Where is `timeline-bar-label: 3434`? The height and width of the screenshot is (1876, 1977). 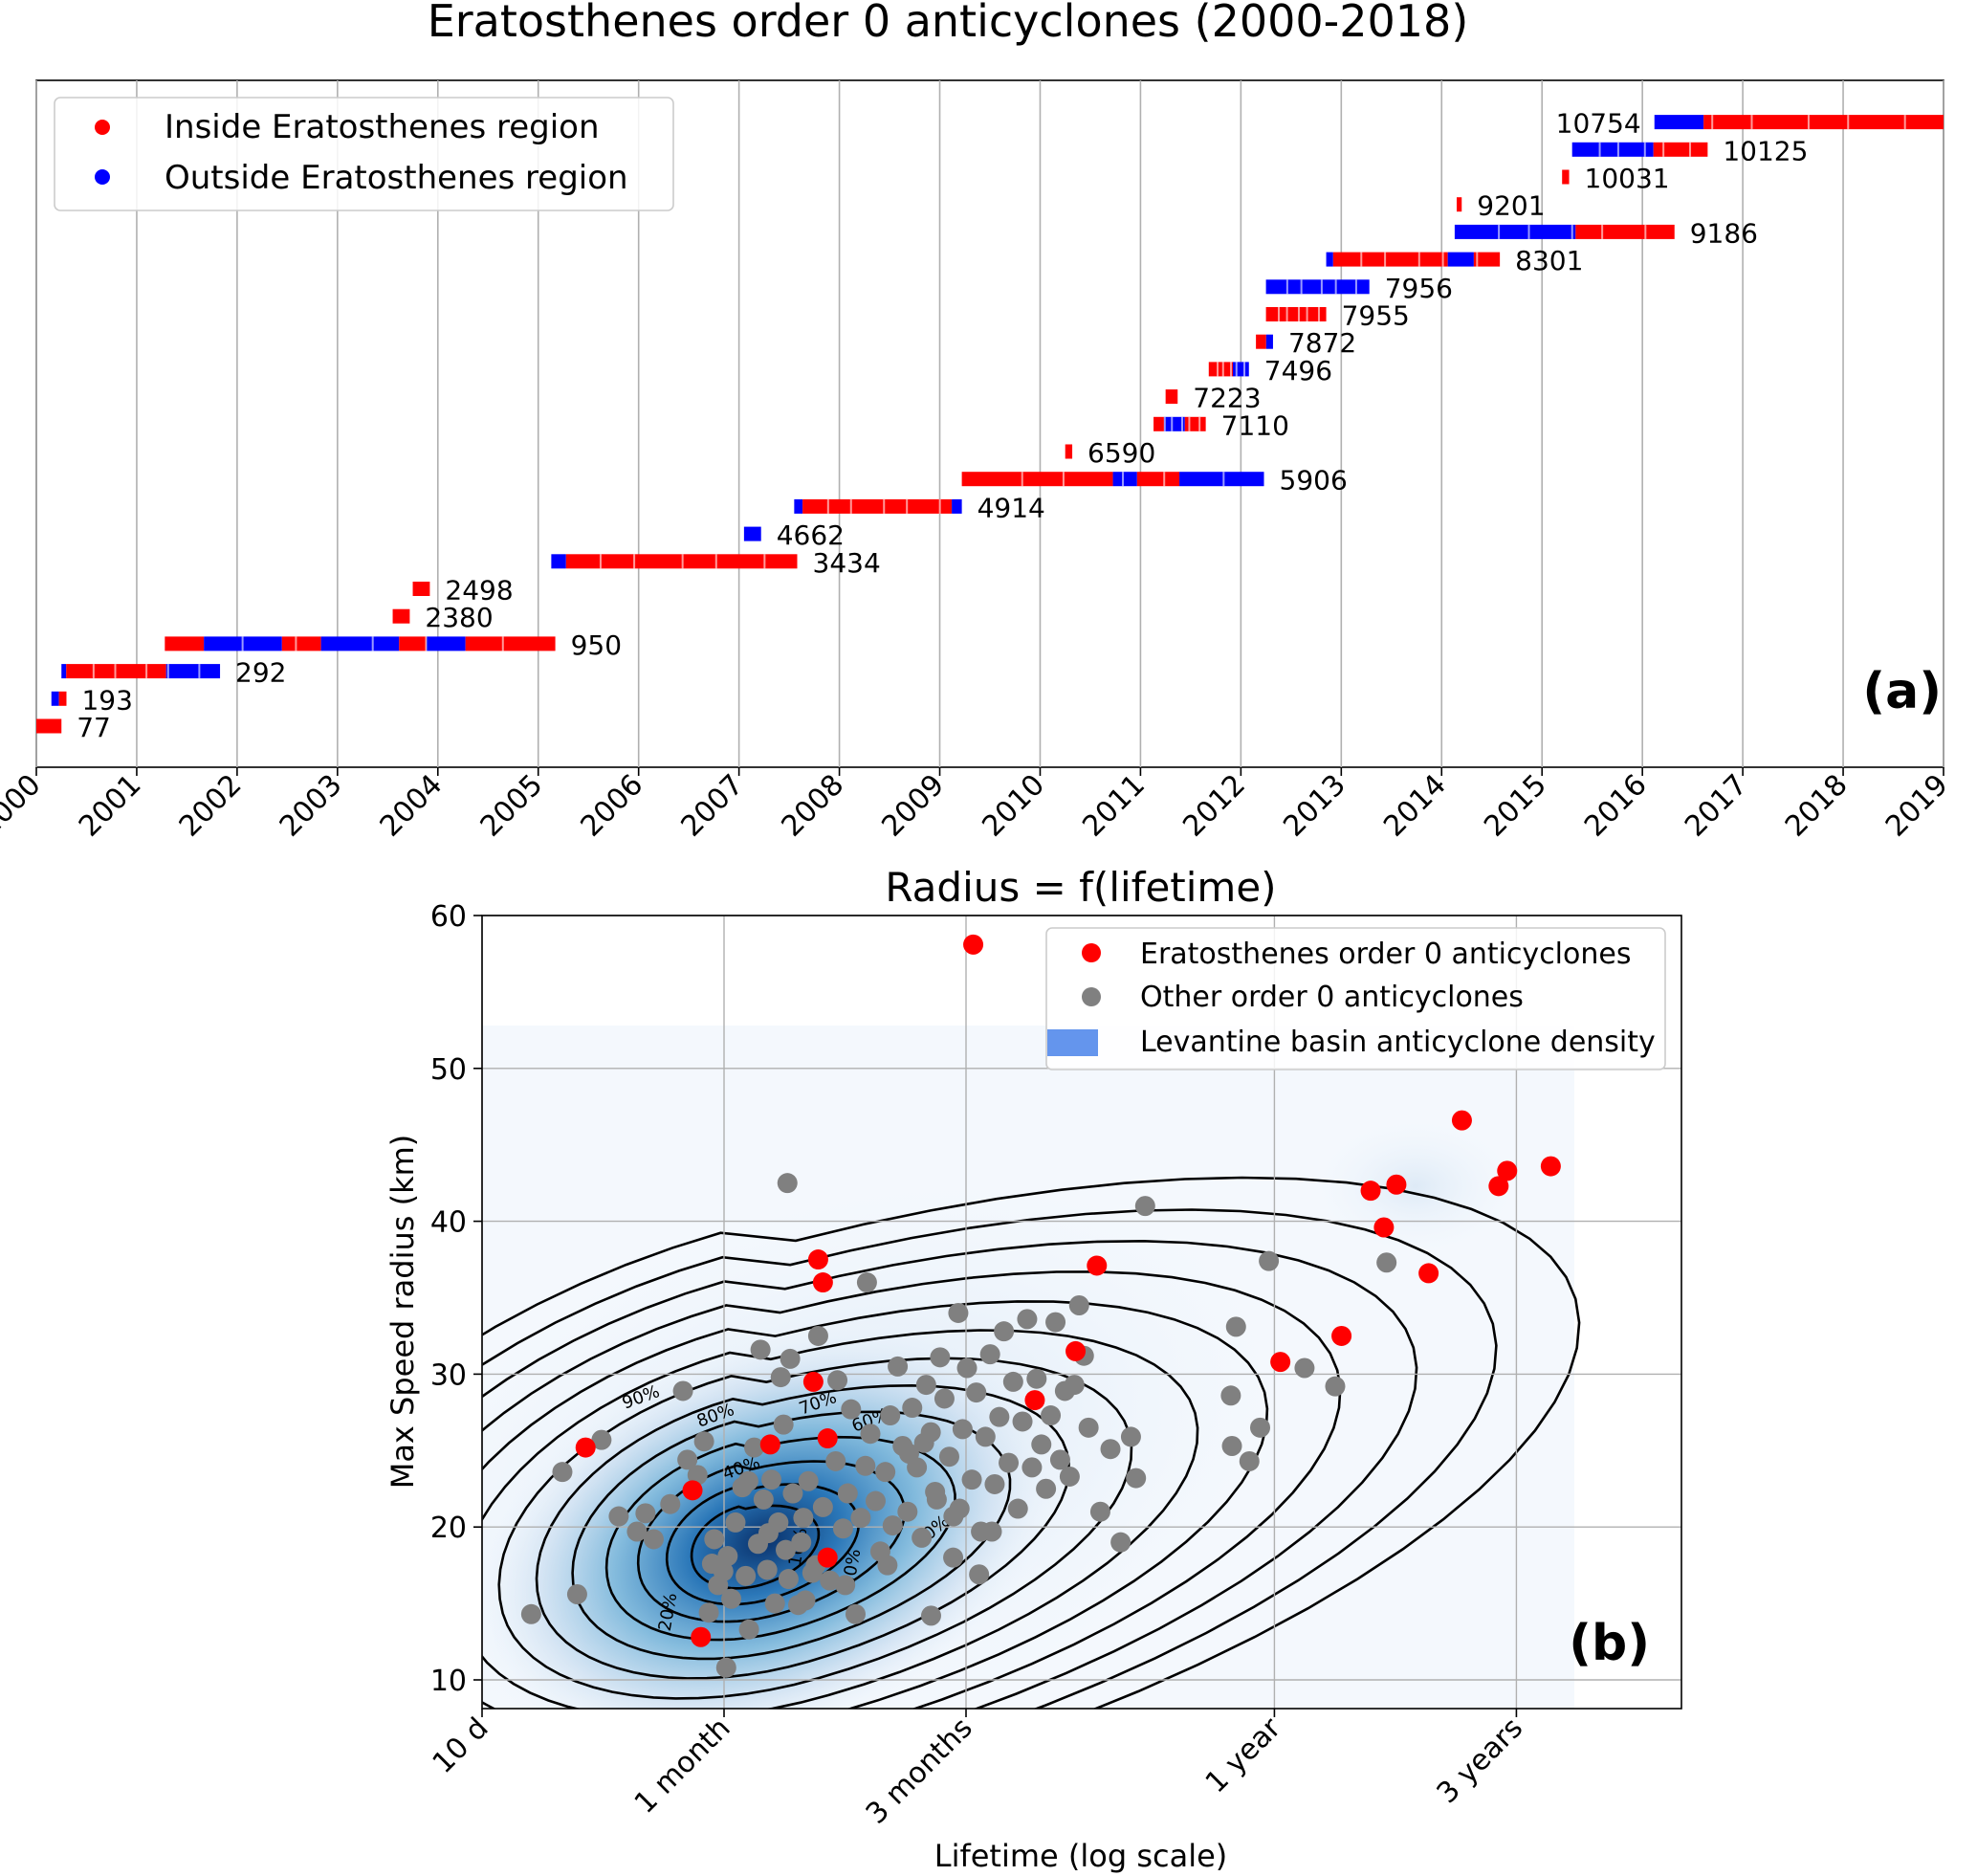
timeline-bar-label: 3434 is located at coordinates (847, 563).